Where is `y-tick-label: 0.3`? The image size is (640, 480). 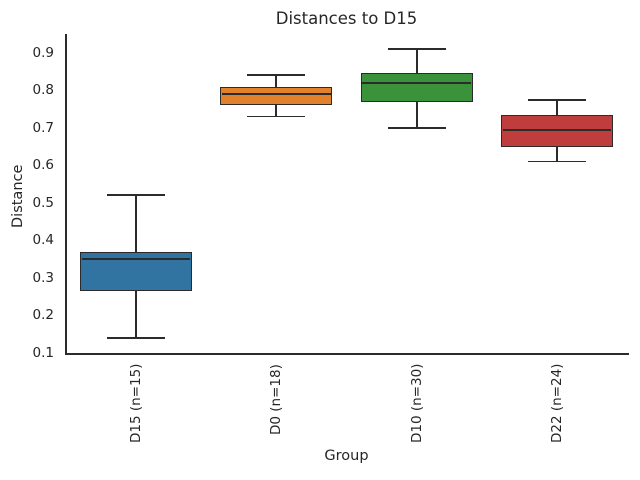
y-tick-label: 0.3 is located at coordinates (43, 277).